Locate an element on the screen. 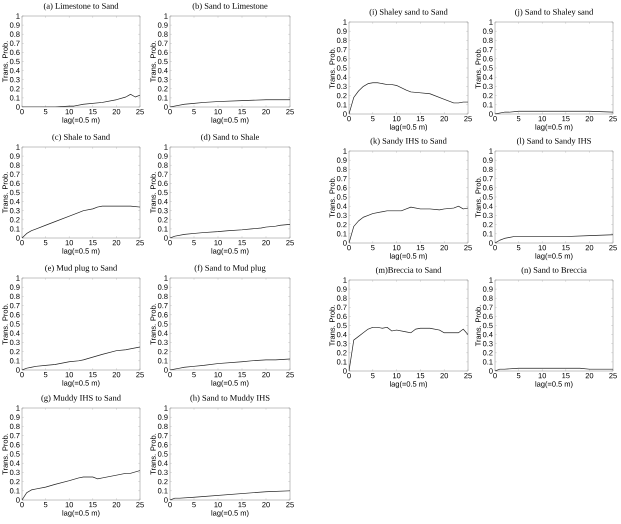 The width and height of the screenshot is (621, 524). chart-title: (i) Shaley sand to Sand is located at coordinates (409, 12).